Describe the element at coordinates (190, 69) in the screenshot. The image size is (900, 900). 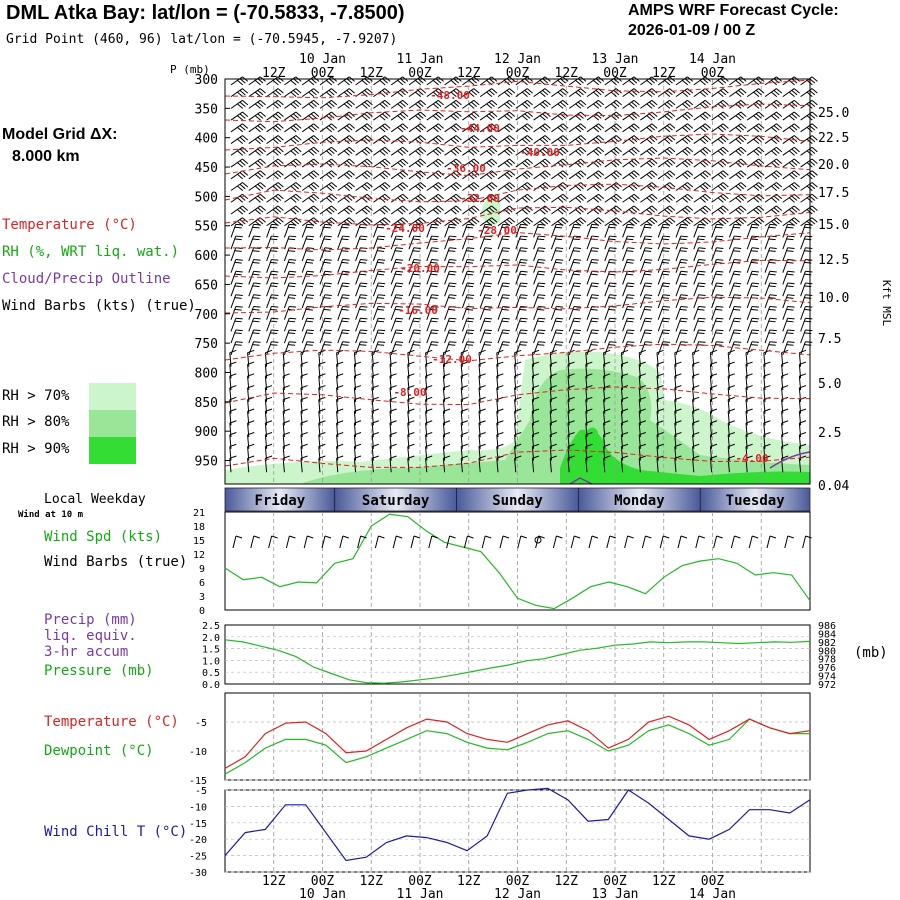
I see `pressure-axis-label: P (mb)` at that location.